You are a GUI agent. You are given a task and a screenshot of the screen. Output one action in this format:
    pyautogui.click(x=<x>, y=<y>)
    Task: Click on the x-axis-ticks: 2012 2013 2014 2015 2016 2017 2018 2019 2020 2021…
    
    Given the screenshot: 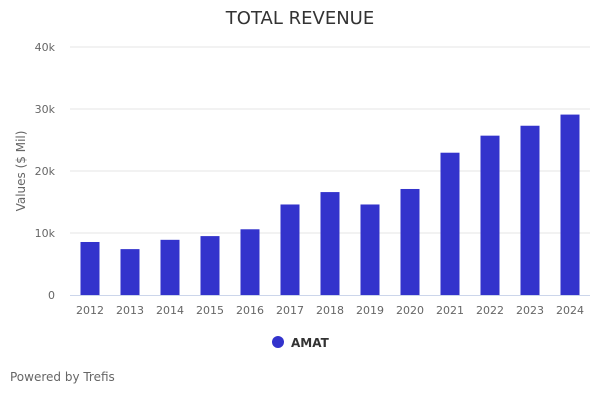 What is the action you would take?
    pyautogui.click(x=330, y=310)
    